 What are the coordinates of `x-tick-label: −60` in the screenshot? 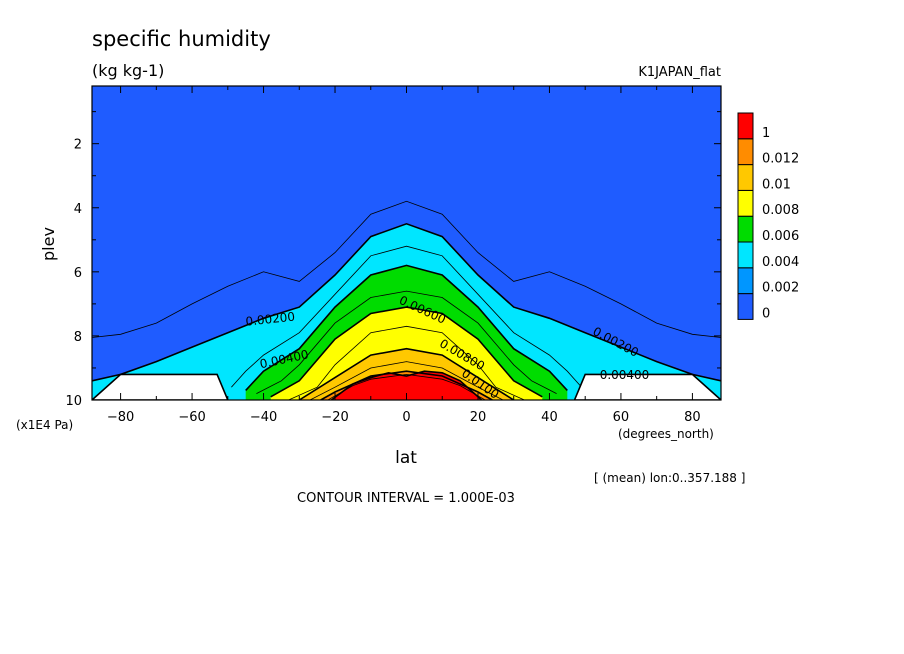 It's located at (191, 417).